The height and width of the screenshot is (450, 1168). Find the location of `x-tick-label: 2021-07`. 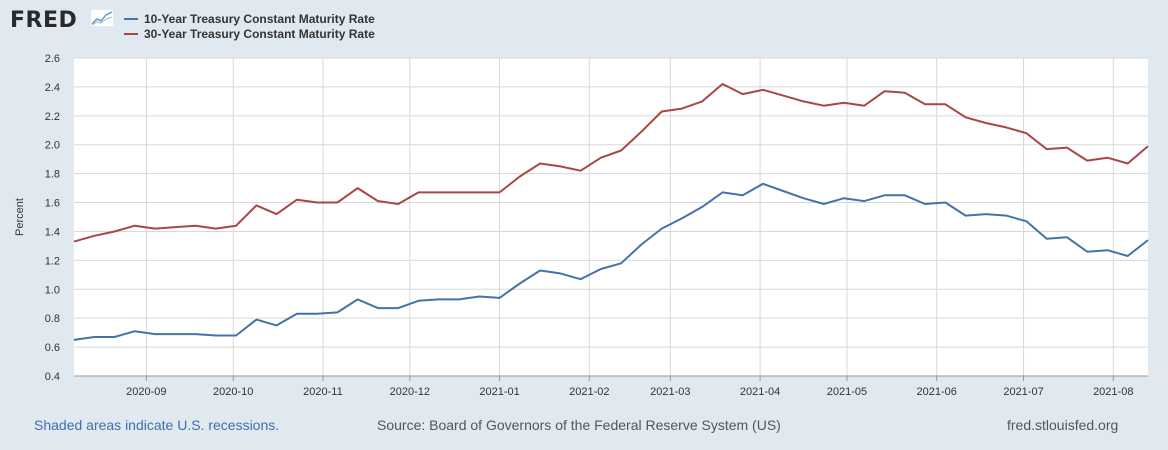

x-tick-label: 2021-07 is located at coordinates (1023, 392).